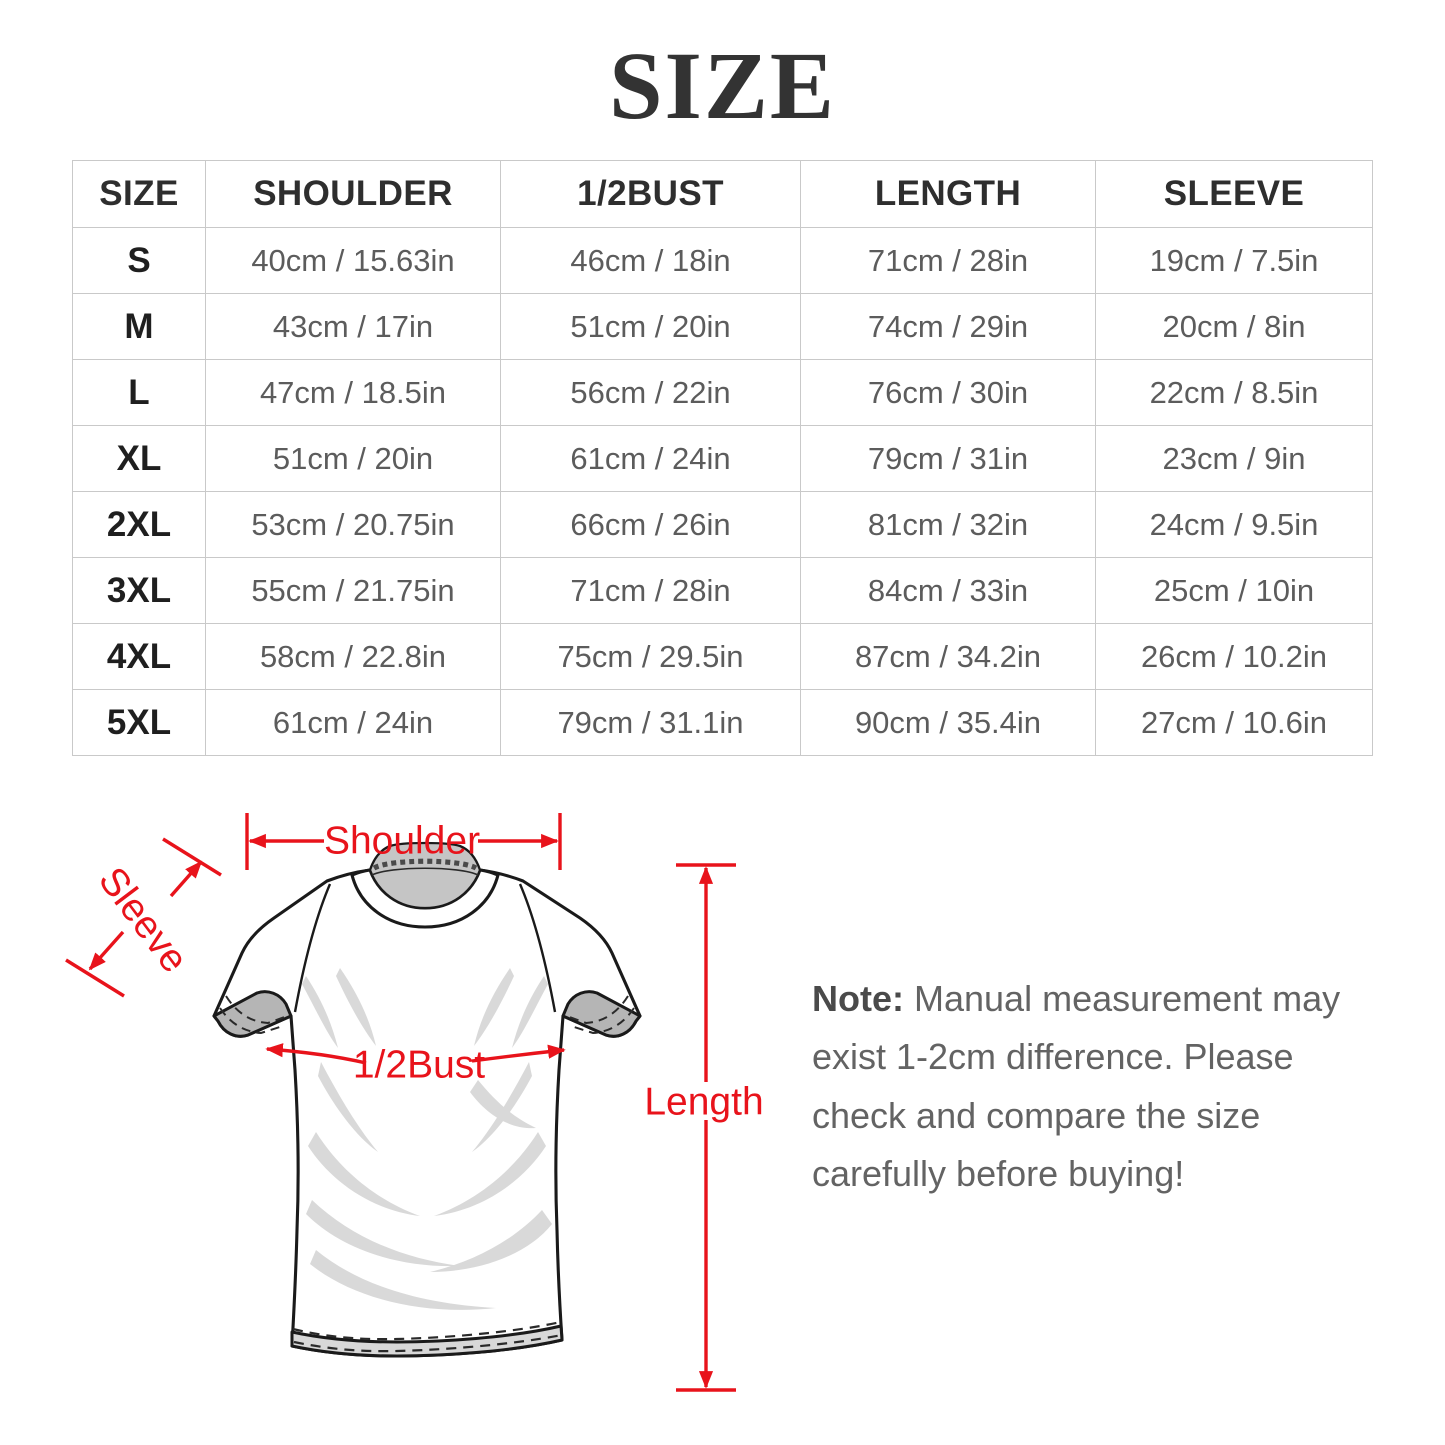 The width and height of the screenshot is (1445, 1445). I want to click on sleeve-cuff-left-stitch-b, so click(251, 1021).